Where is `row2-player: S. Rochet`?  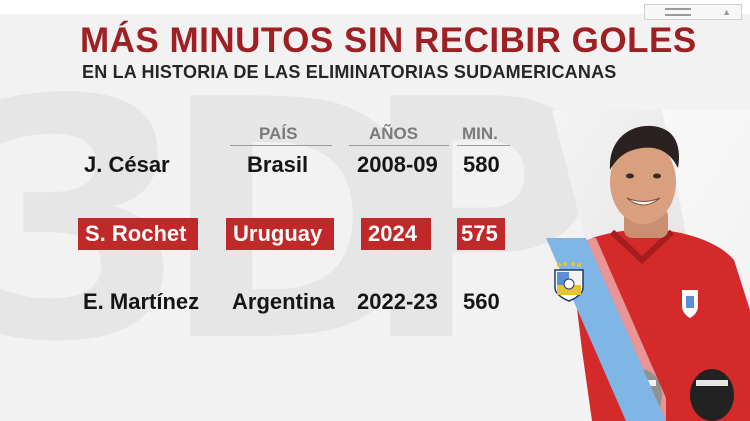
row2-player: S. Rochet is located at coordinates (136, 233).